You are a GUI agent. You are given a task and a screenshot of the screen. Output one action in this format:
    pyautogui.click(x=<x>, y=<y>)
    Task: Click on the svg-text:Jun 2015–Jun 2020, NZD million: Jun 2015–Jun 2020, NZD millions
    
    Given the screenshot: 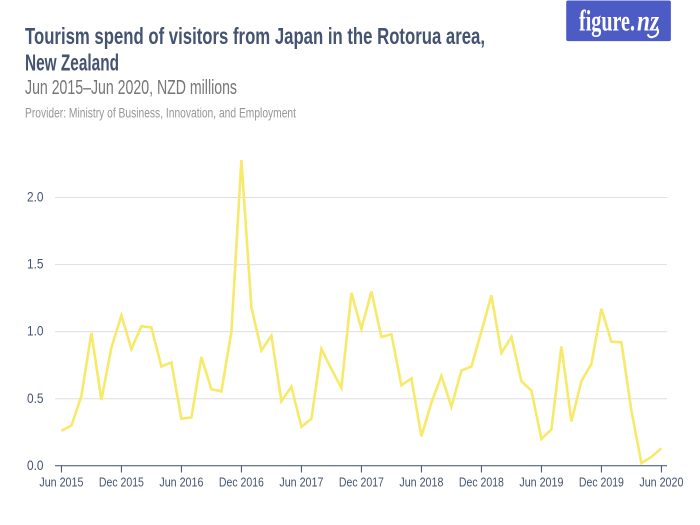 What is the action you would take?
    pyautogui.click(x=131, y=88)
    